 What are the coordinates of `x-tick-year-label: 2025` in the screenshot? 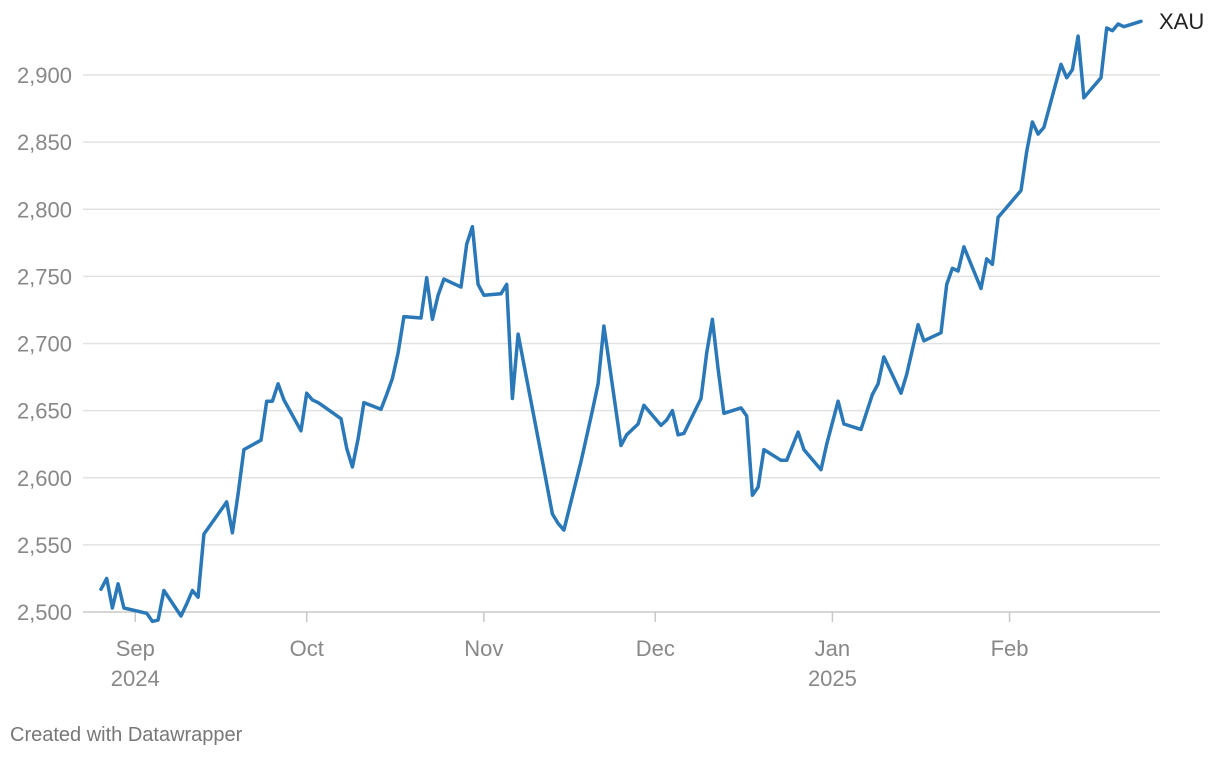 It's located at (832, 678).